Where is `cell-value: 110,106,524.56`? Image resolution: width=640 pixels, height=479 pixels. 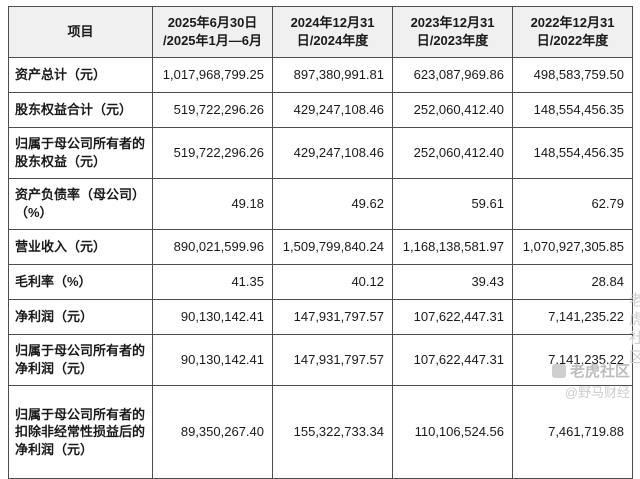 cell-value: 110,106,524.56 is located at coordinates (452, 432).